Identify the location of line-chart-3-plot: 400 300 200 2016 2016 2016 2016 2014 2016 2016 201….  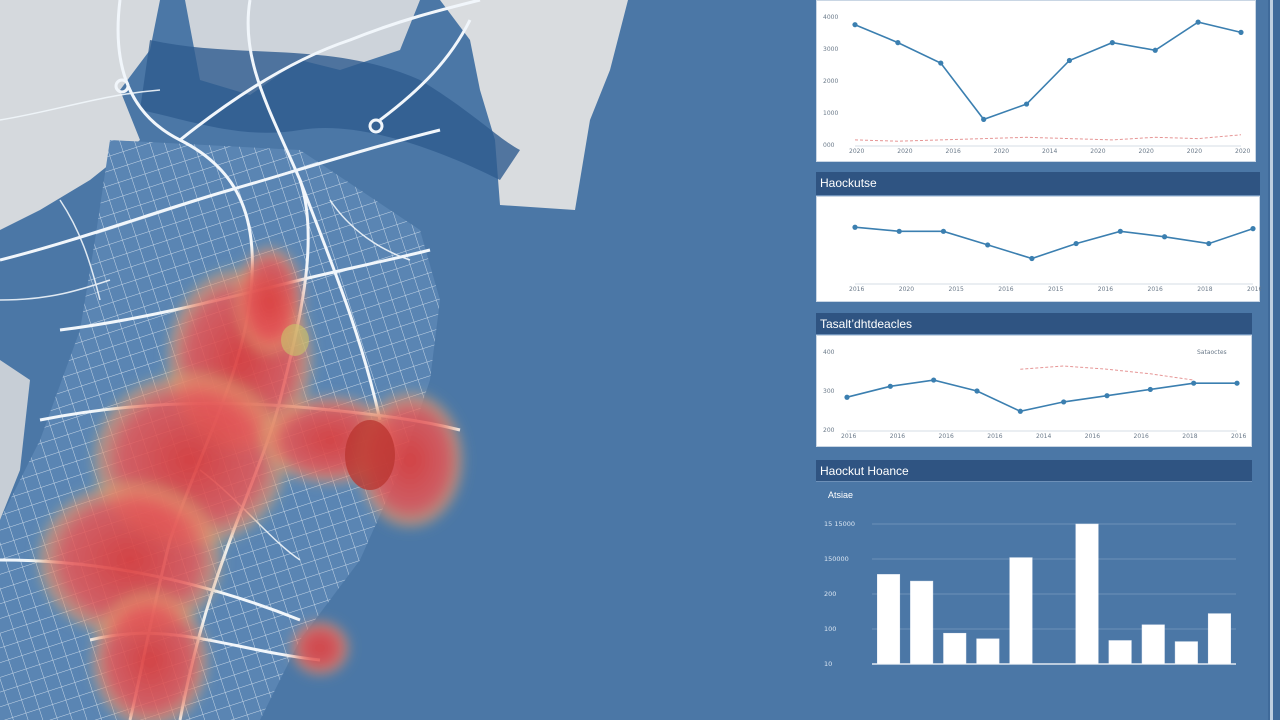
(1034, 394).